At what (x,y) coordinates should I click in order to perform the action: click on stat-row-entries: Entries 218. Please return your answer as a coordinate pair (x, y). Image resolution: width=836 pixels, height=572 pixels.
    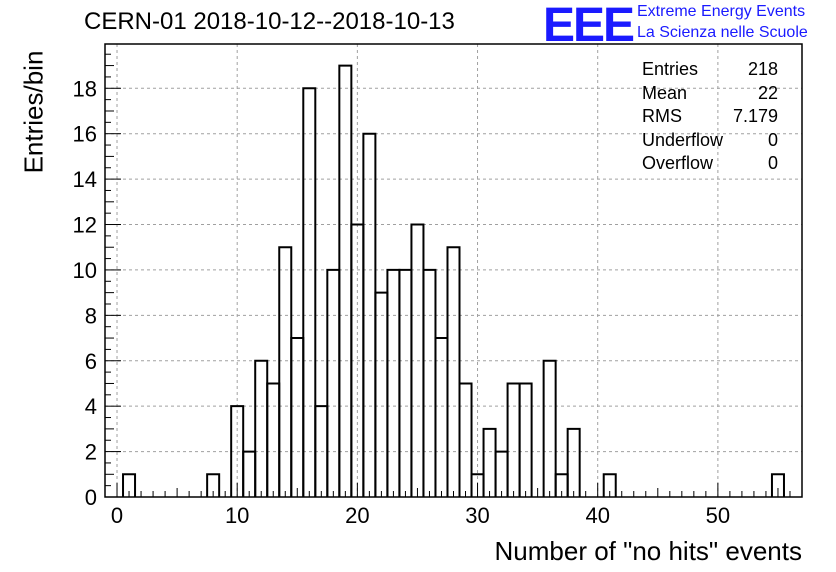
    Looking at the image, I should click on (710, 70).